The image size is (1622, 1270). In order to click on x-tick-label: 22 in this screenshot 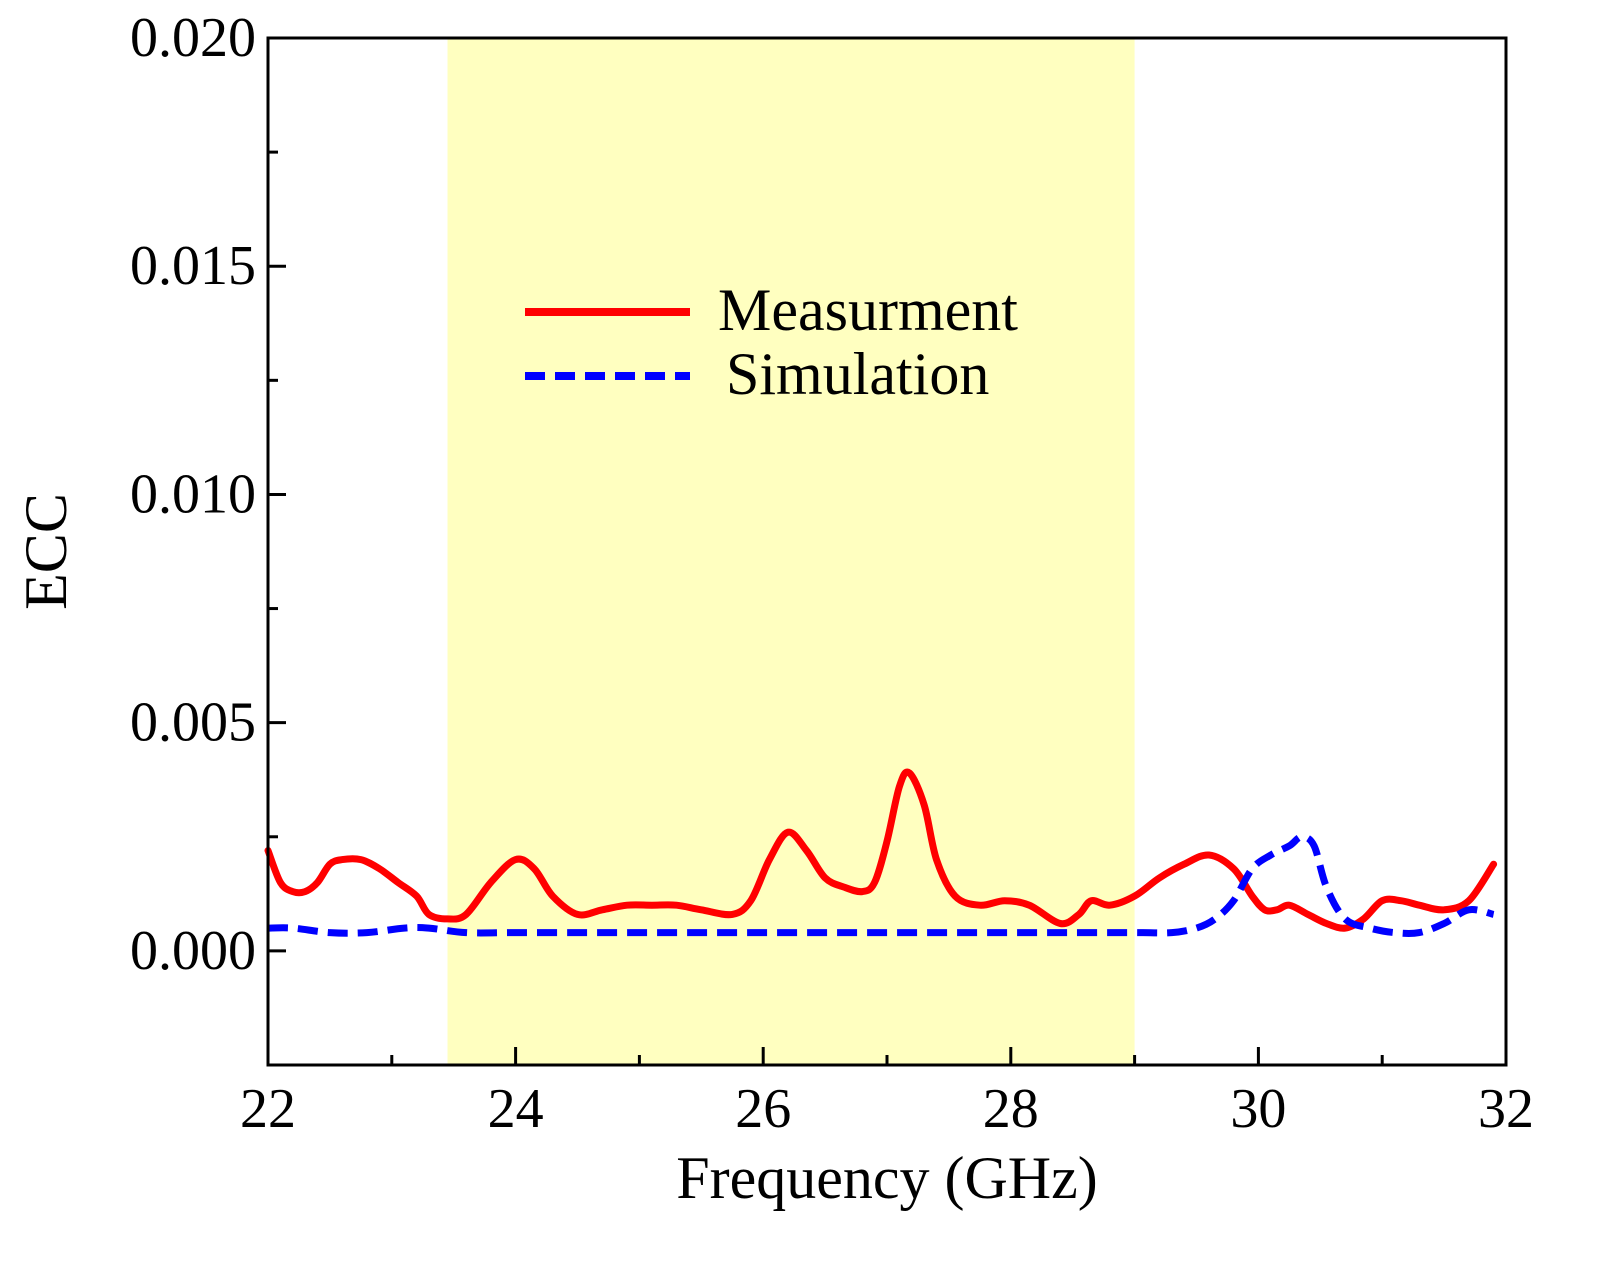, I will do `click(268, 1109)`.